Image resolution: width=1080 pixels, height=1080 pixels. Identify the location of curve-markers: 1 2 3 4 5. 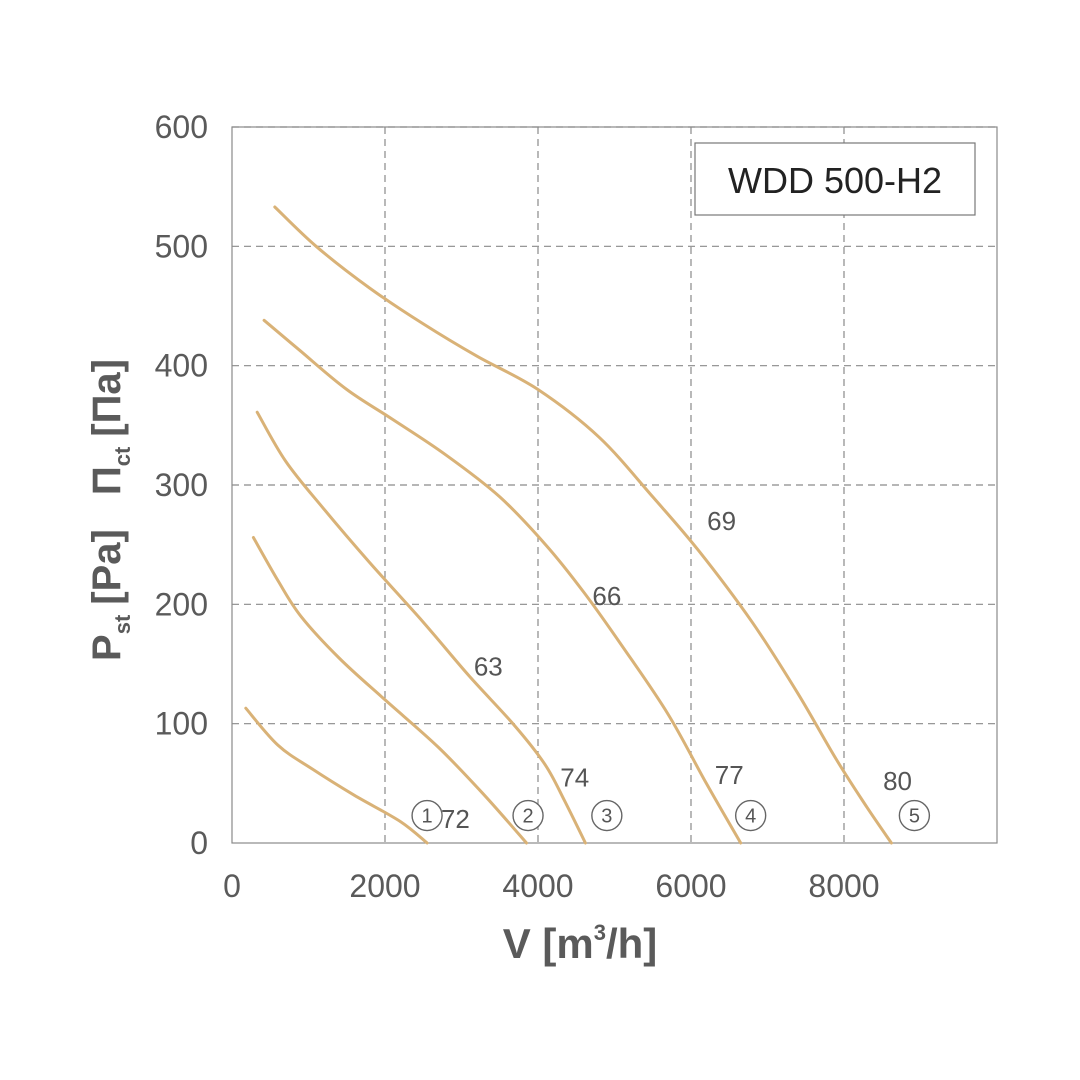
(671, 815).